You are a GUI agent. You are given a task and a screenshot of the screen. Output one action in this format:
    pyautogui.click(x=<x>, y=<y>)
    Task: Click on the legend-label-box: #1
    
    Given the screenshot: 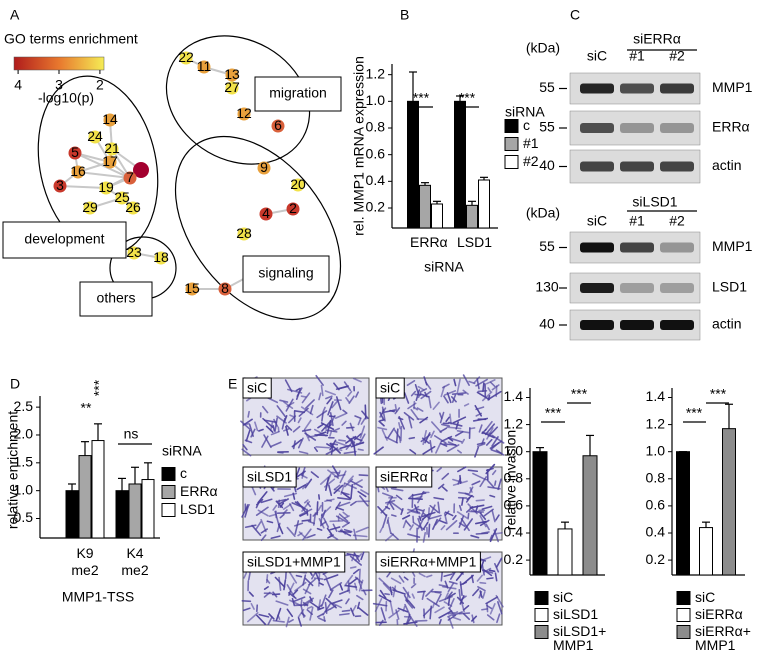 What is the action you would take?
    pyautogui.click(x=531, y=143)
    